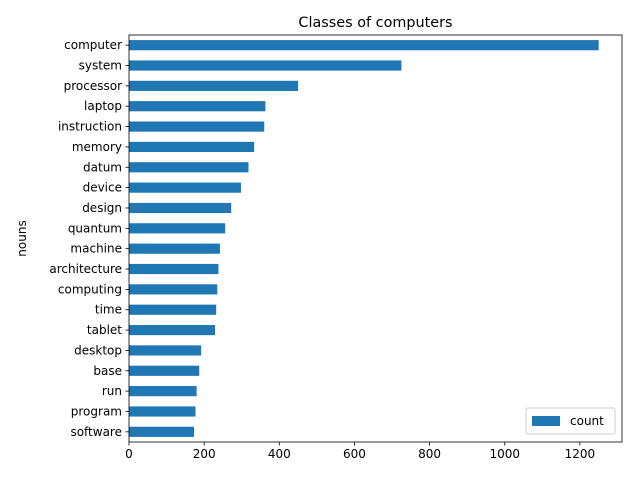 The height and width of the screenshot is (480, 640). What do you see at coordinates (192, 147) in the screenshot?
I see `bar-memory` at bounding box center [192, 147].